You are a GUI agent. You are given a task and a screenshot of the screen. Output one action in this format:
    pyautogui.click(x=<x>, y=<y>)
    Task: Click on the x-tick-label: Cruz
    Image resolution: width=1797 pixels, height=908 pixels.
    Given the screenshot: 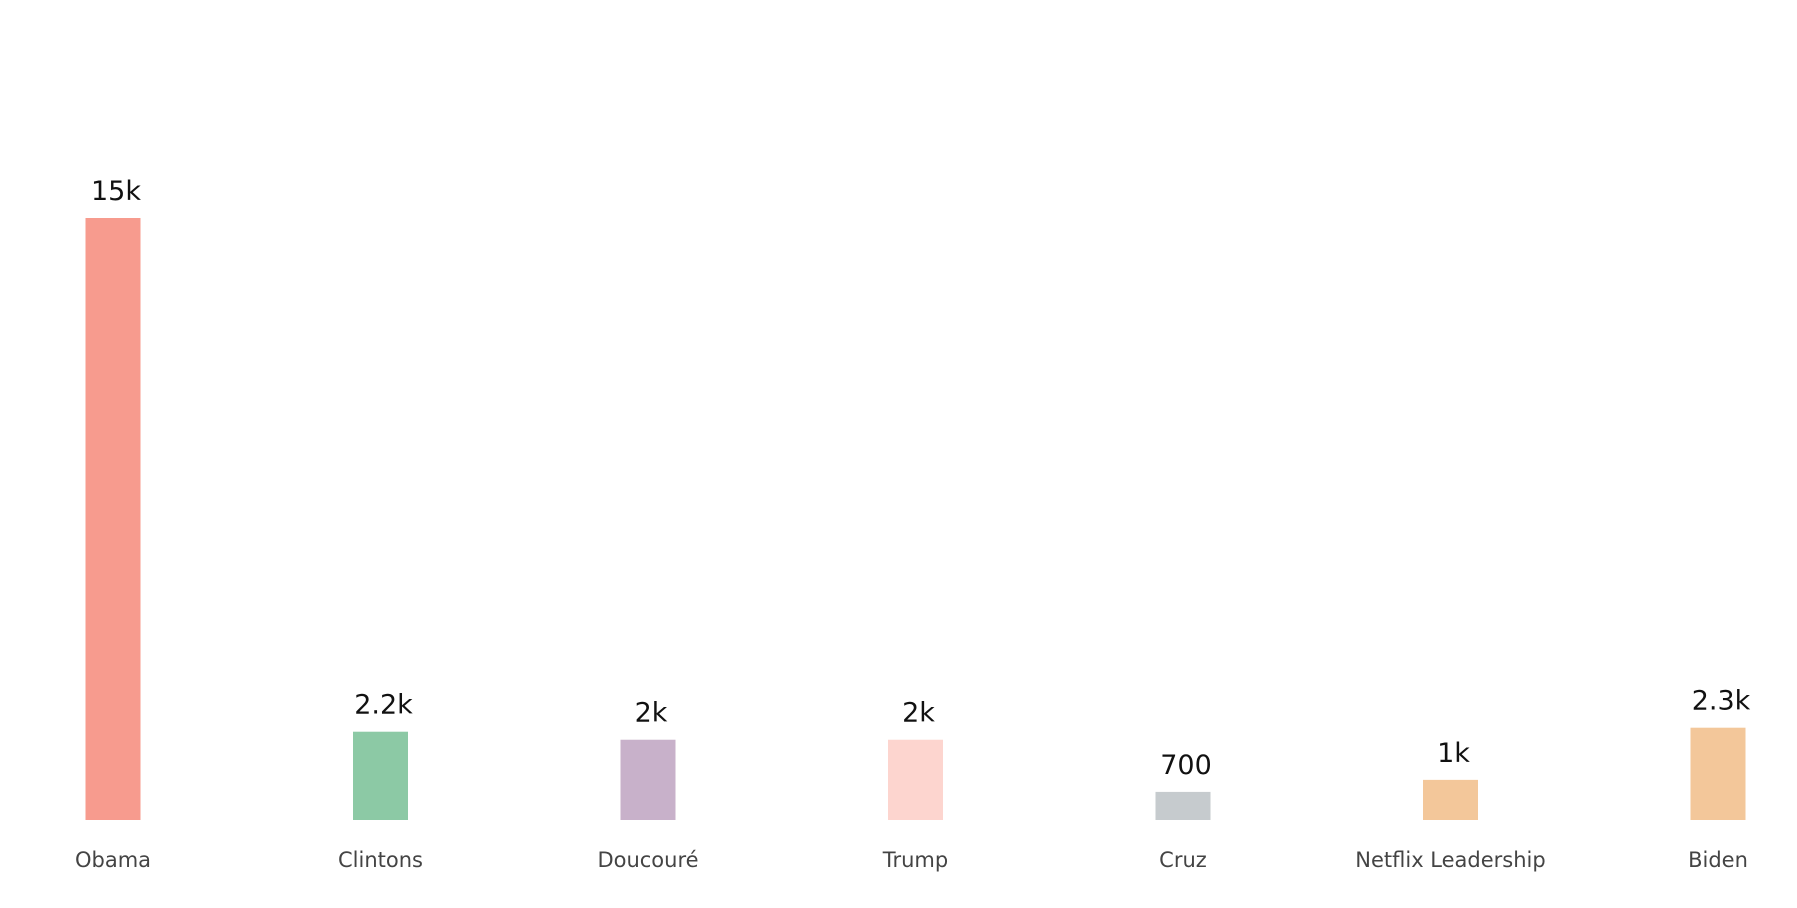 What is the action you would take?
    pyautogui.click(x=1183, y=860)
    